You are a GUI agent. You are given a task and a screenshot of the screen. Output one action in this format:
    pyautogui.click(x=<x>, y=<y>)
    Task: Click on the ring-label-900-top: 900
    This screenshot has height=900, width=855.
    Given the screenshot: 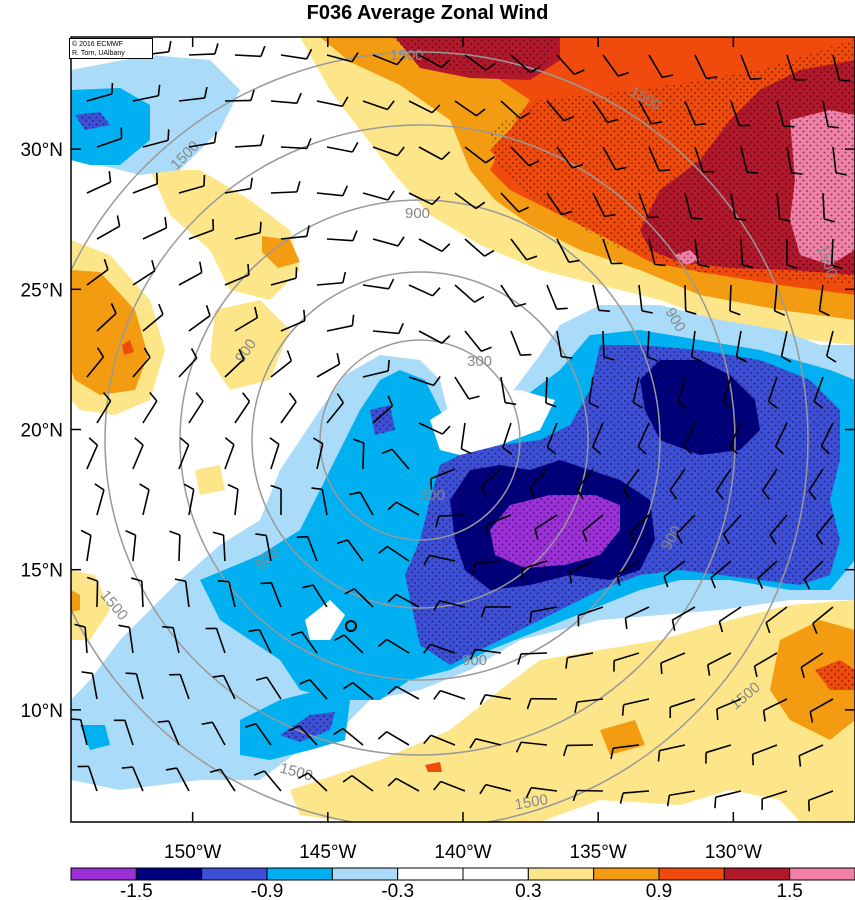 What is the action you would take?
    pyautogui.click(x=417, y=213)
    